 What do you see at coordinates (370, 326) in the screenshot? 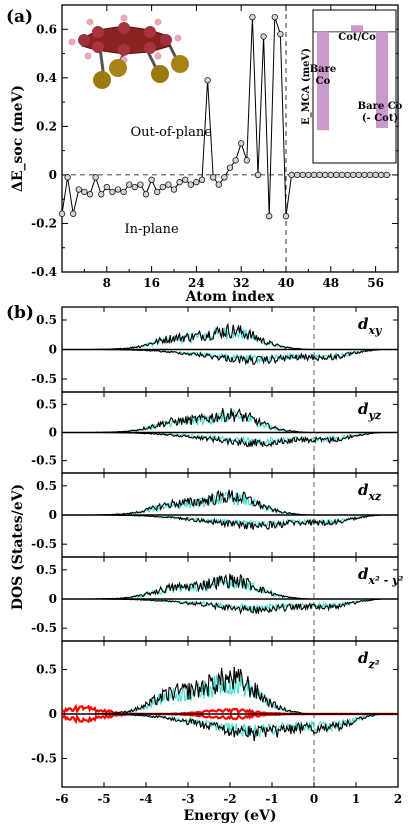
I see `orbital-label: dxy` at bounding box center [370, 326].